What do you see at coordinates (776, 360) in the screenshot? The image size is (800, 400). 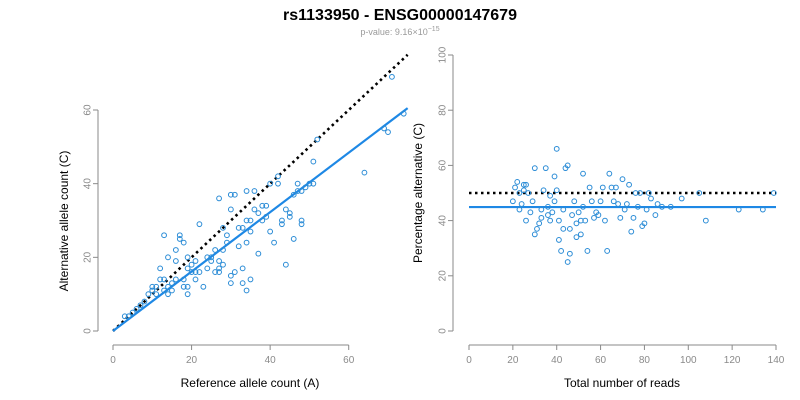 I see `x-tick-label: 140` at bounding box center [776, 360].